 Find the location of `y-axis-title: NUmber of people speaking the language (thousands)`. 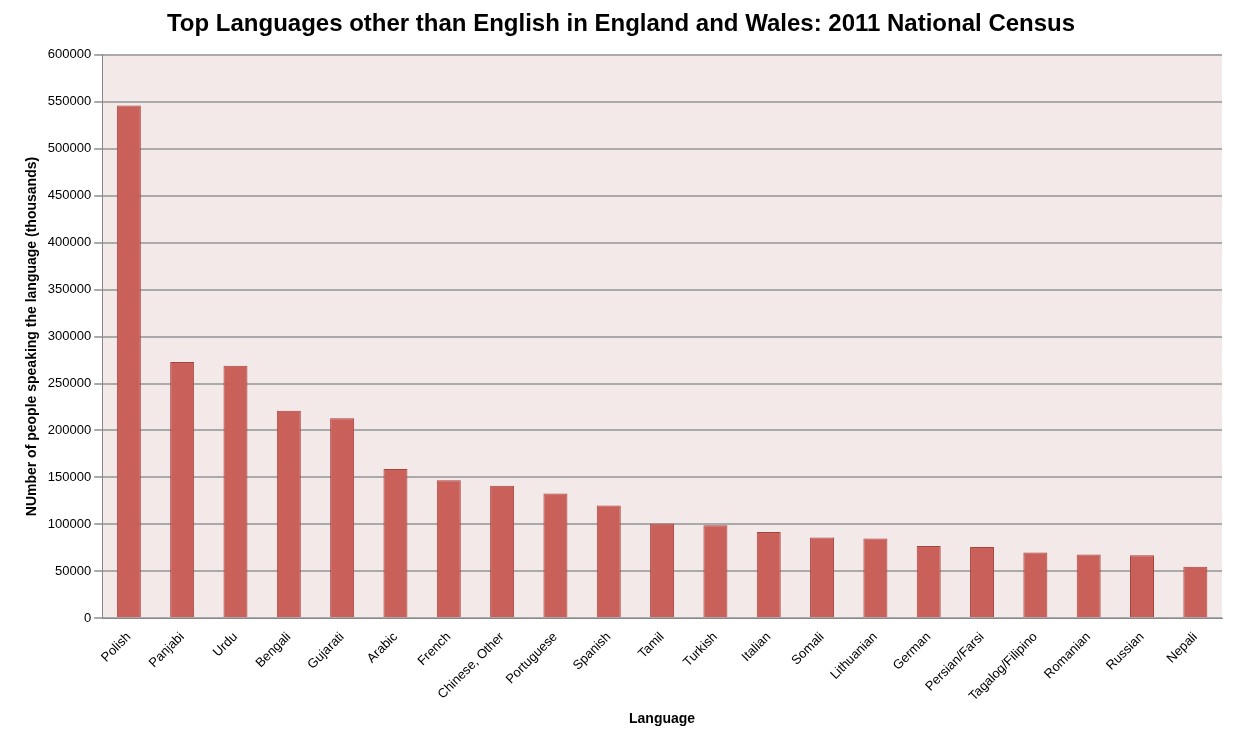

y-axis-title: NUmber of people speaking the language (thousands) is located at coordinates (31, 336).